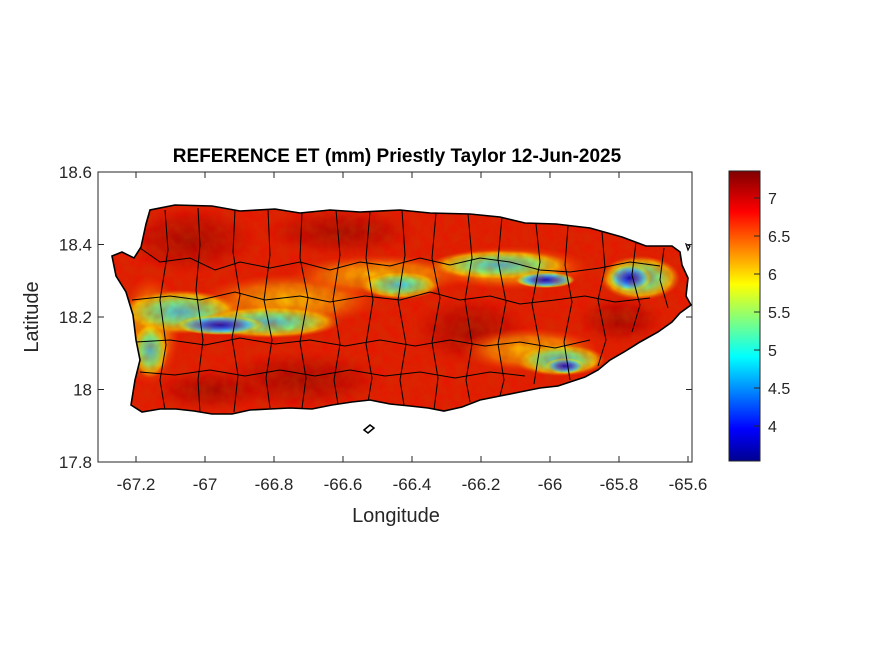 This screenshot has height=656, width=875. I want to click on colorbar-tick-label: 4, so click(772, 427).